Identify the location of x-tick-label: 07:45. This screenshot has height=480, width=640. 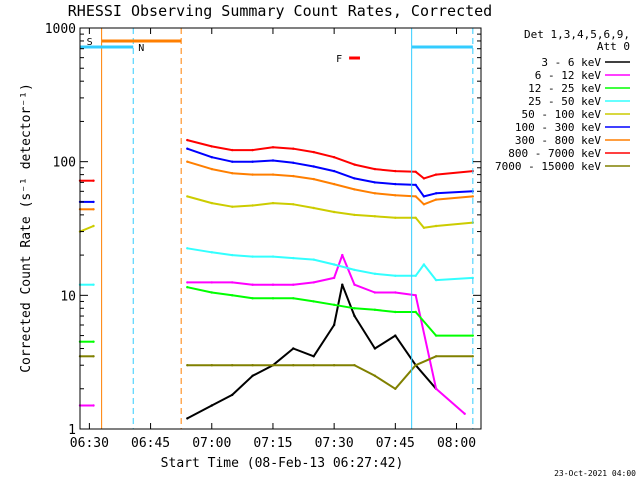
(395, 443).